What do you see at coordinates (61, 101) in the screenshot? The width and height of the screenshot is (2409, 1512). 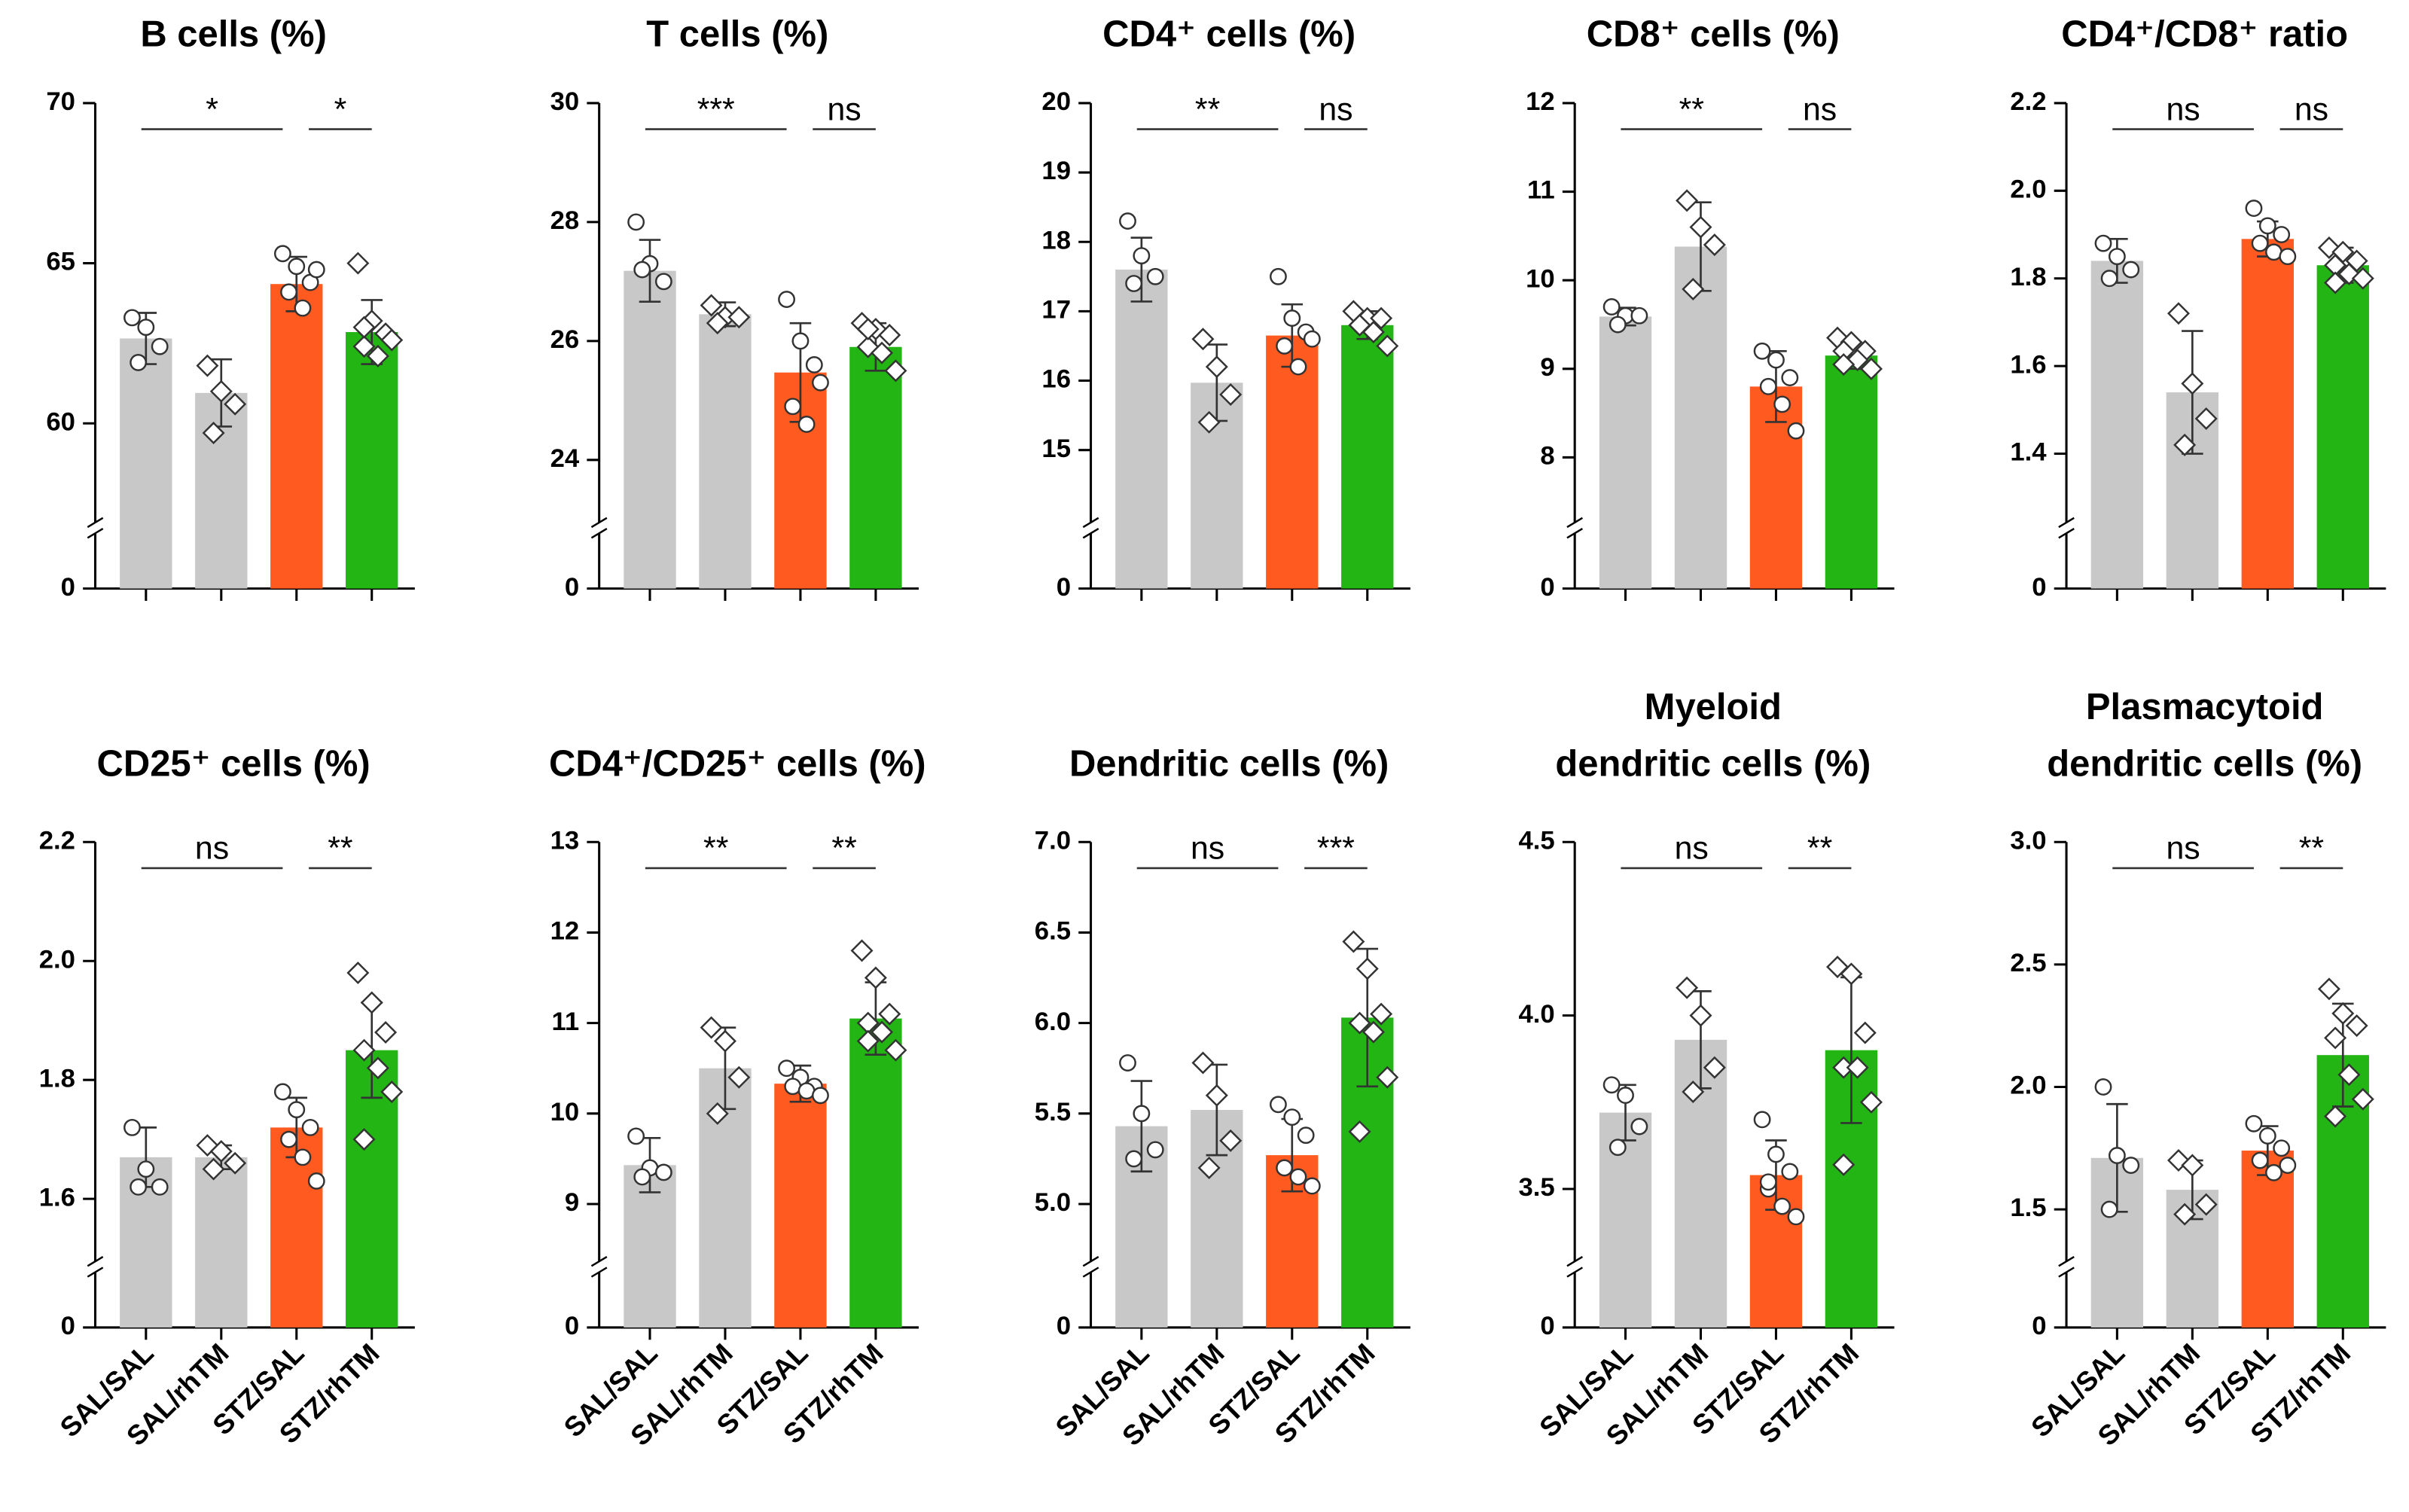 I see `y-tick-label: 70` at bounding box center [61, 101].